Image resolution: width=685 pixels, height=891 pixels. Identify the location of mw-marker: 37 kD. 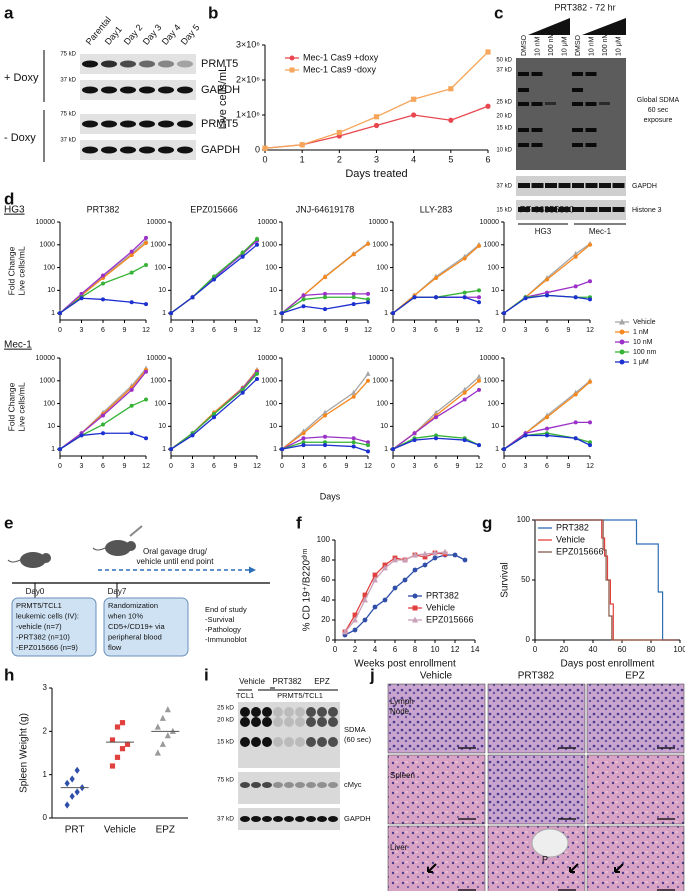
(504, 187).